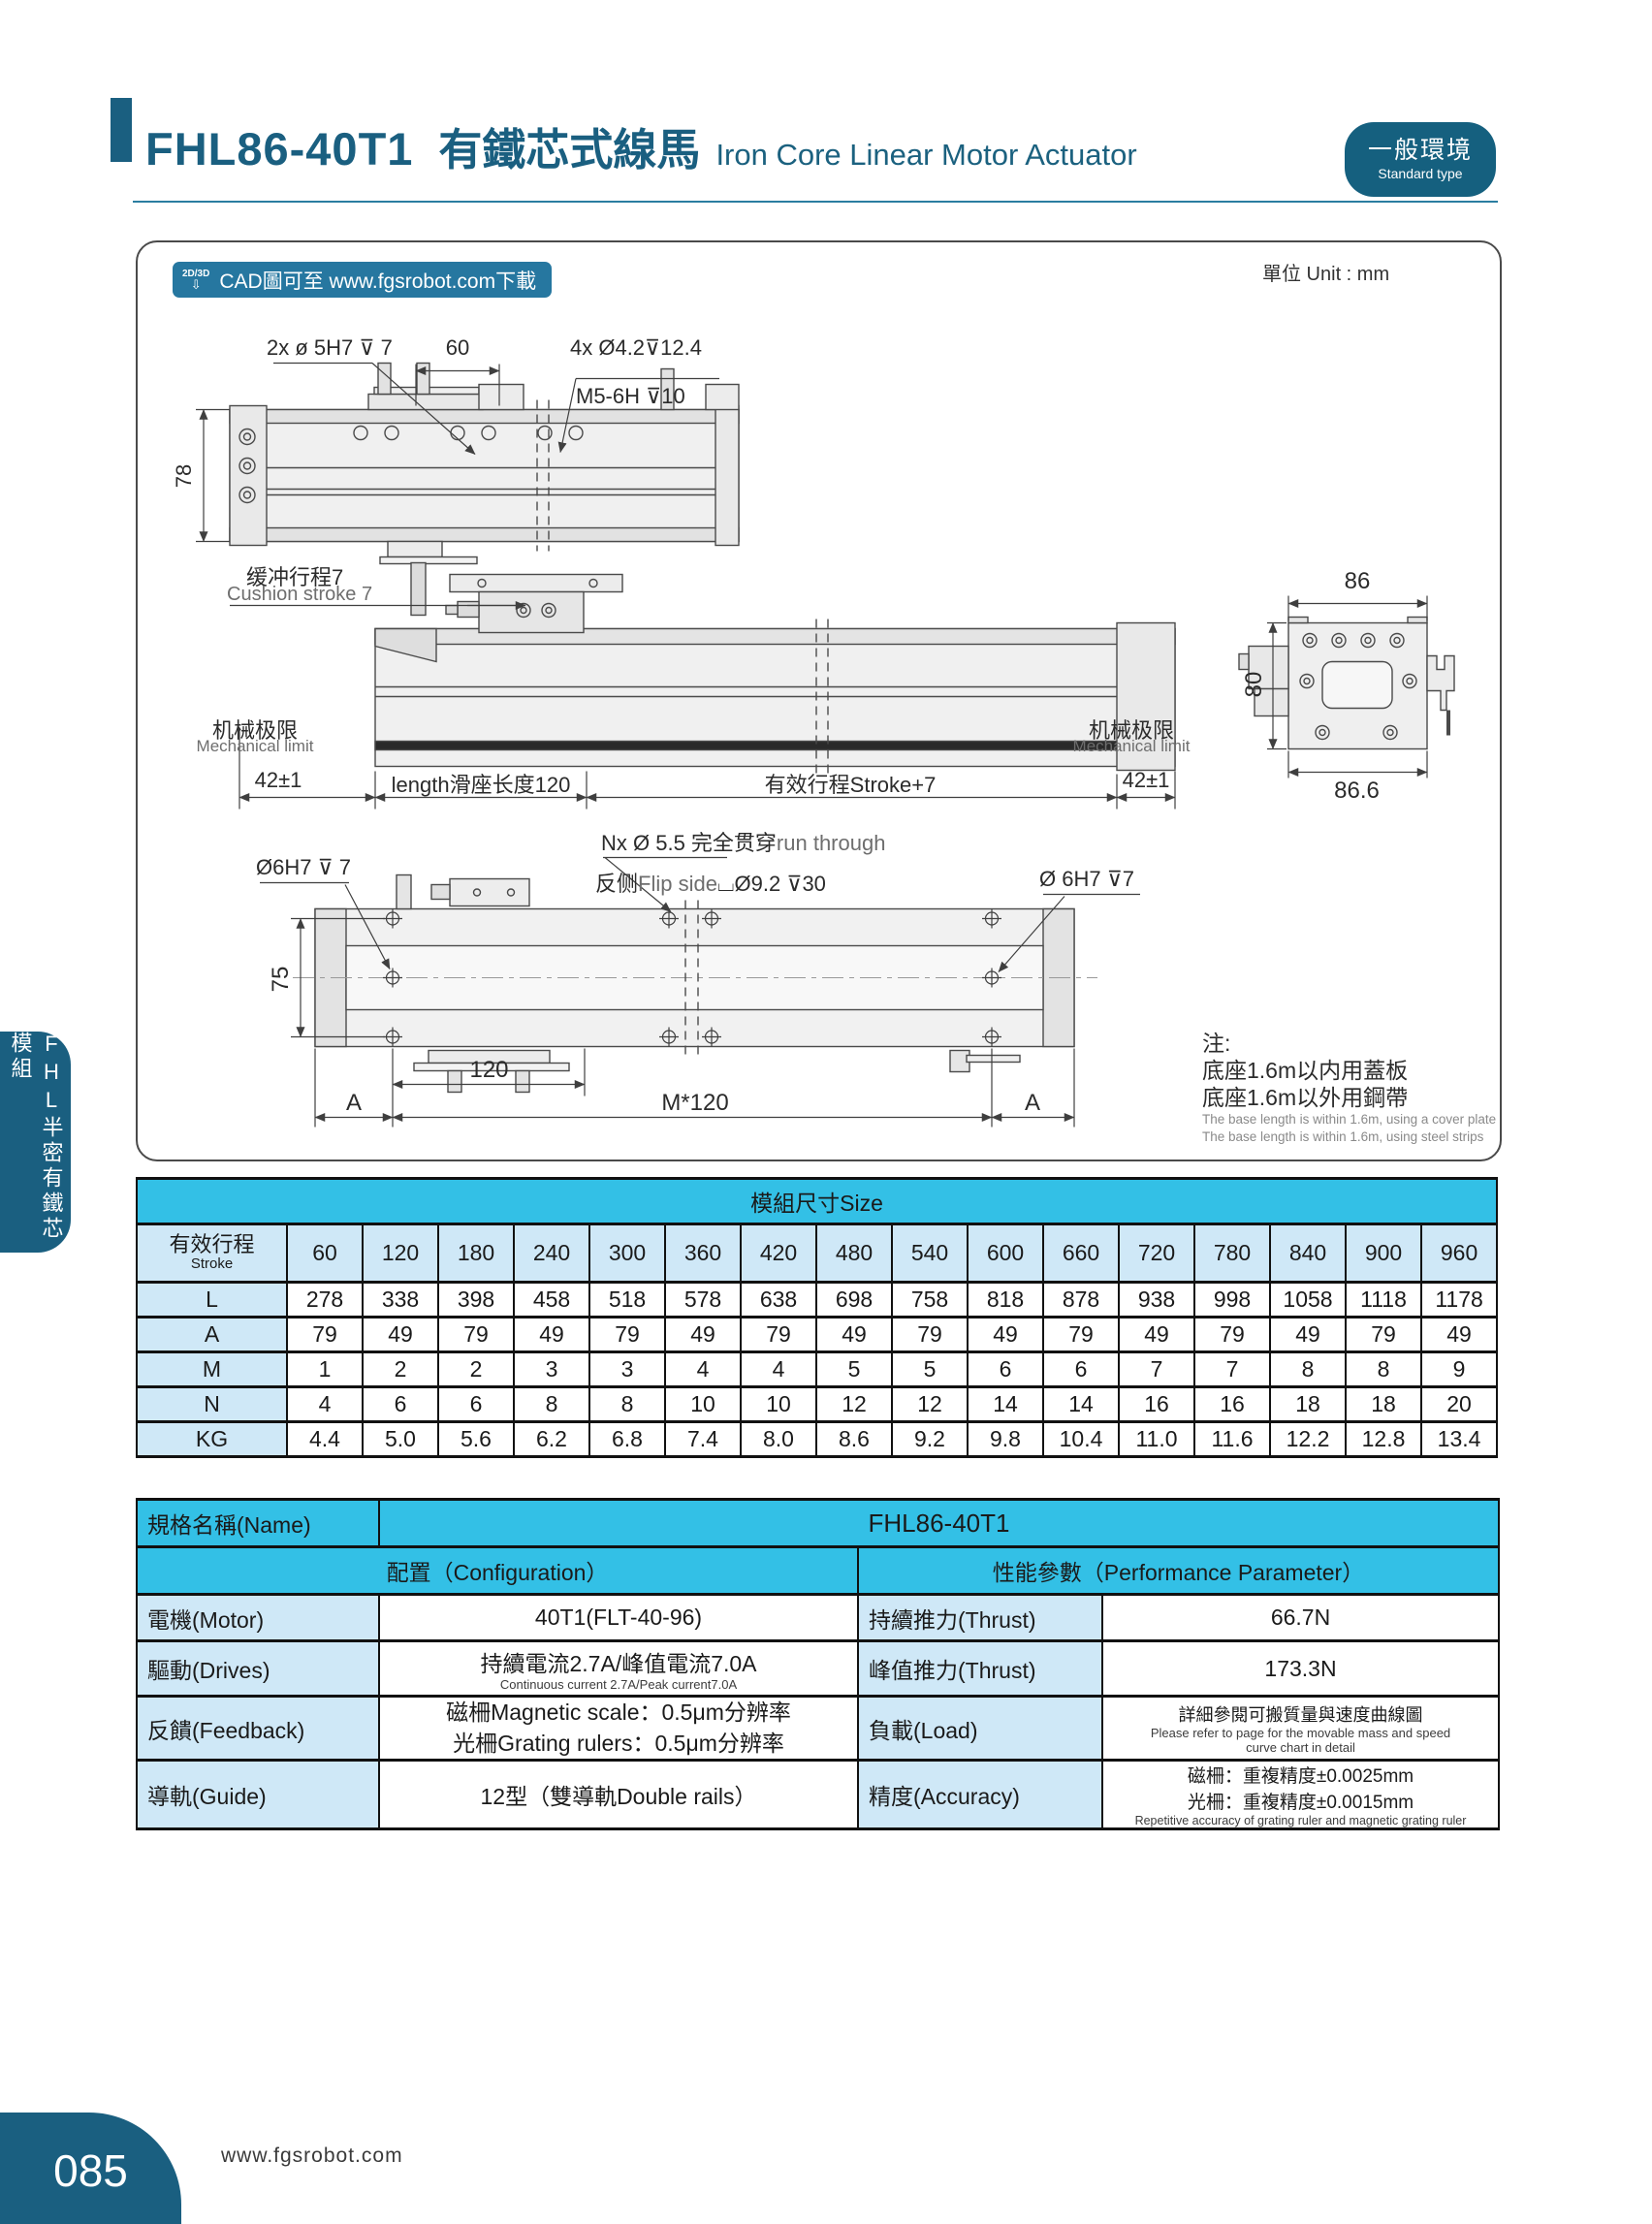  I want to click on dim-flip-en: Flip side, so click(677, 884).